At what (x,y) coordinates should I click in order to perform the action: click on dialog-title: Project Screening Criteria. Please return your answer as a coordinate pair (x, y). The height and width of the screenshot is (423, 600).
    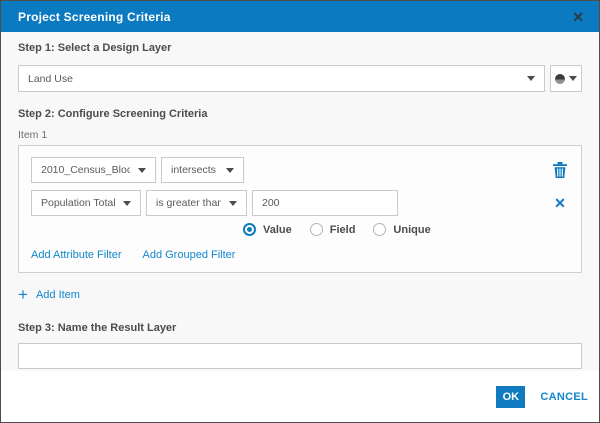
    Looking at the image, I should click on (94, 16).